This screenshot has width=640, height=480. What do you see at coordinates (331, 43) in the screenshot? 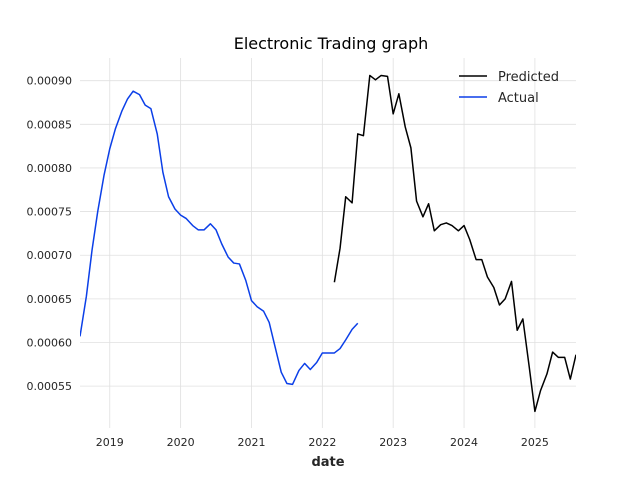
I see `chart-title: Electronic Trading graph` at bounding box center [331, 43].